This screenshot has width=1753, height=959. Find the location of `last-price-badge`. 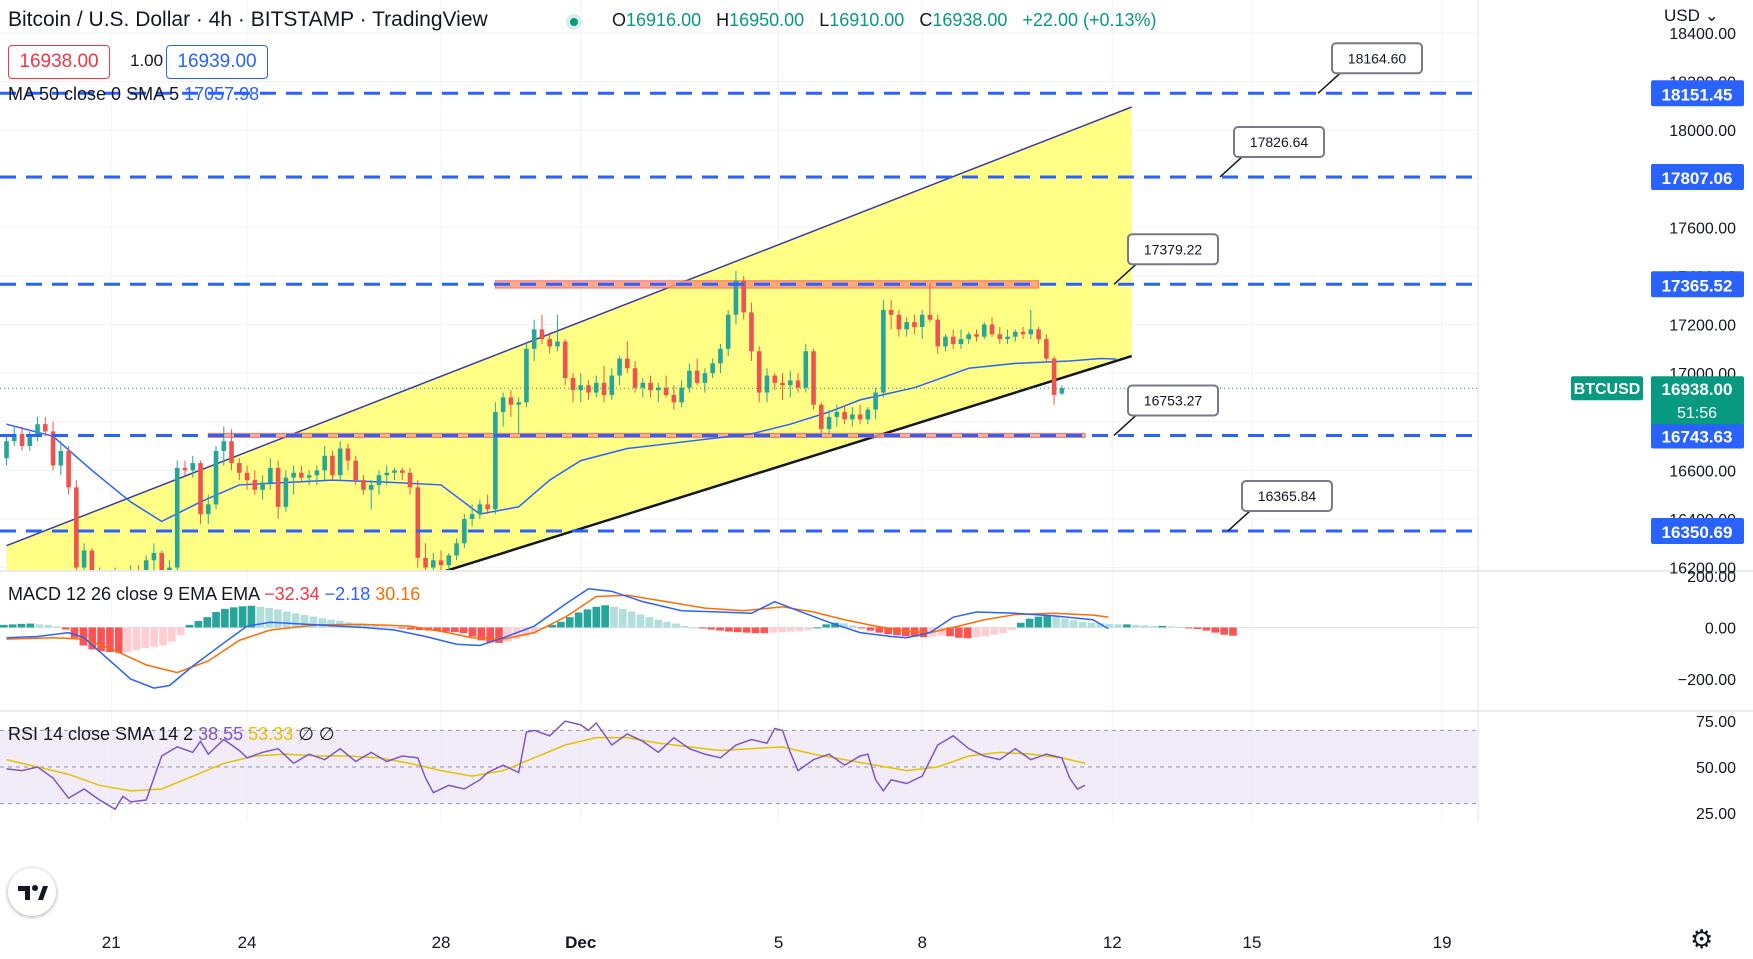

last-price-badge is located at coordinates (1697, 400).